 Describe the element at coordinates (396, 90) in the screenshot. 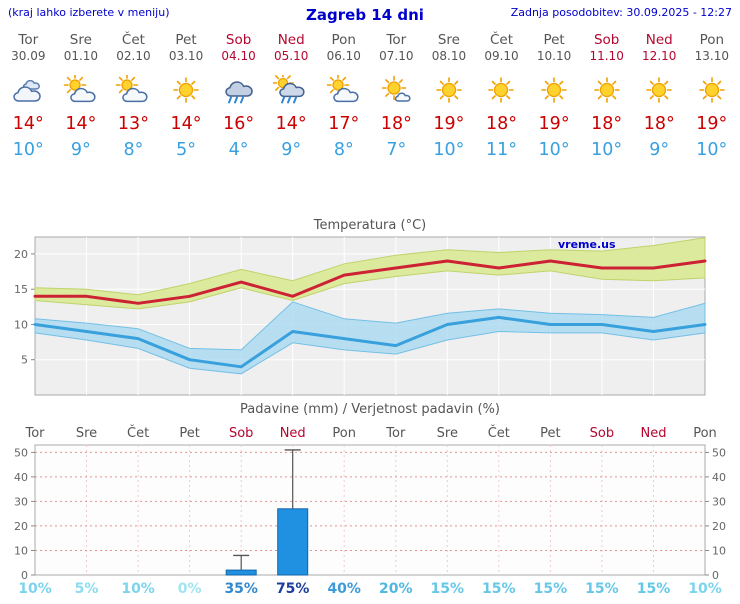

I see `mostly-sunny-icon` at that location.